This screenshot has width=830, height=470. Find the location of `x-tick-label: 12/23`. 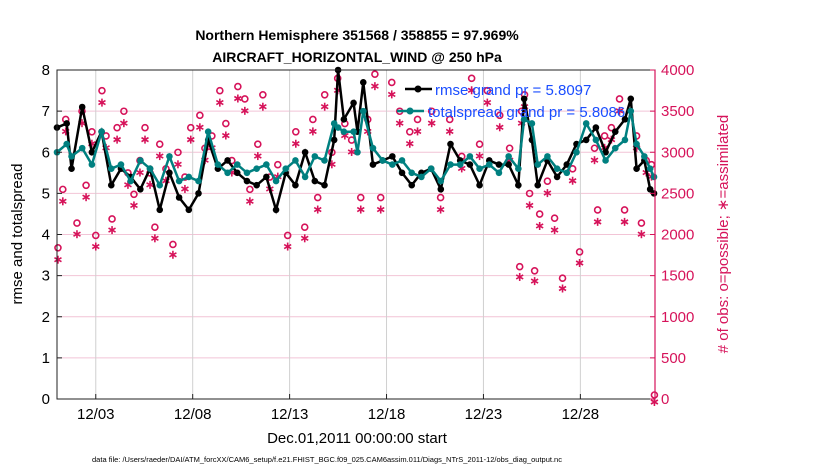

x-tick-label: 12/23 is located at coordinates (484, 414).